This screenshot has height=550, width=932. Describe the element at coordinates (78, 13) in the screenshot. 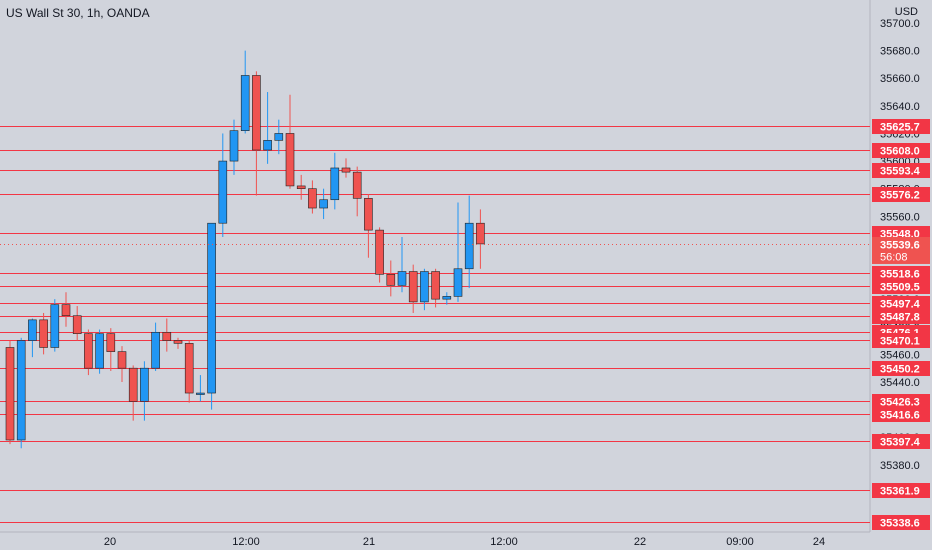

I see `symbol-title: US Wall St 30, 1h, OANDA` at that location.